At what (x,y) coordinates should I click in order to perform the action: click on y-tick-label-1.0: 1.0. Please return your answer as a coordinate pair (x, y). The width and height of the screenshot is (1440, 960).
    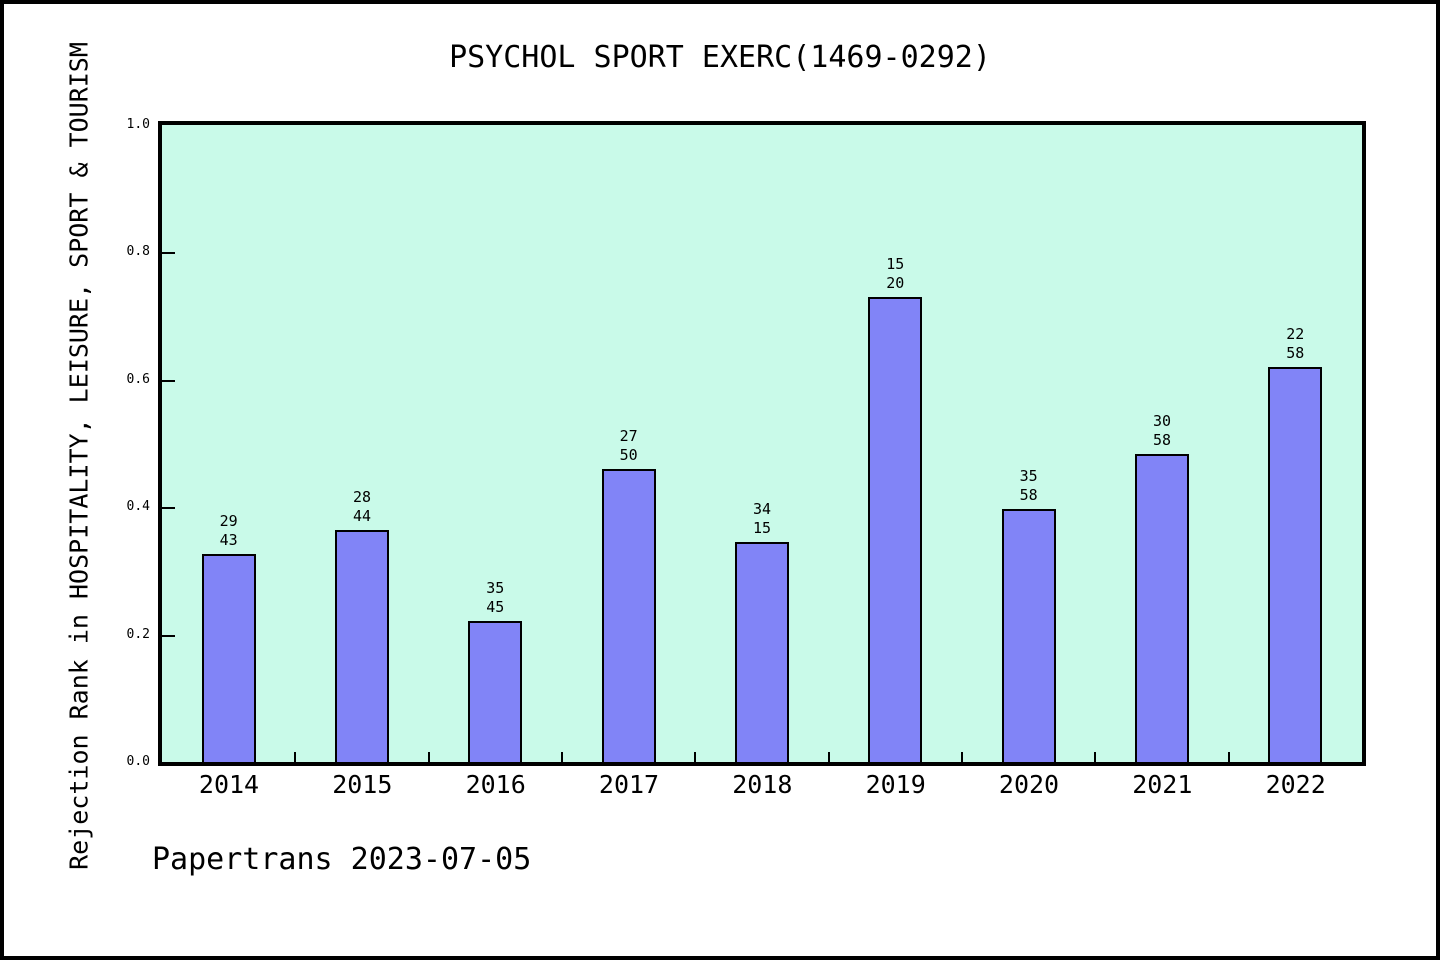
    Looking at the image, I should click on (138, 124).